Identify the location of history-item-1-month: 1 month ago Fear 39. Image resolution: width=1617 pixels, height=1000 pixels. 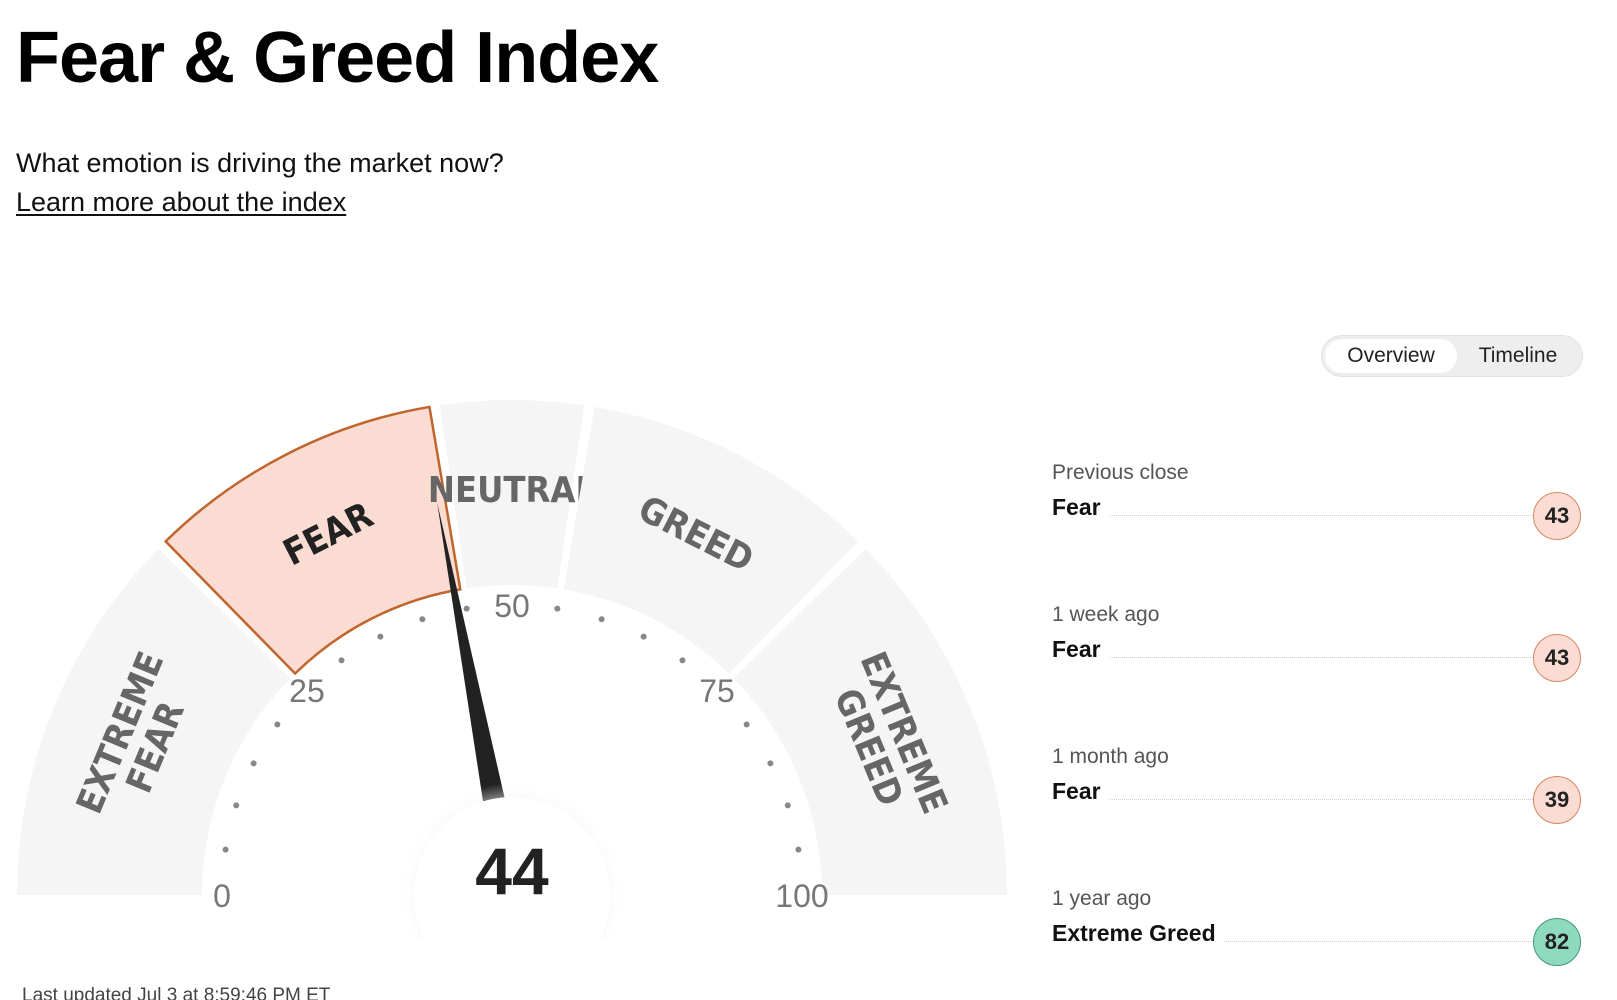
(1319, 813).